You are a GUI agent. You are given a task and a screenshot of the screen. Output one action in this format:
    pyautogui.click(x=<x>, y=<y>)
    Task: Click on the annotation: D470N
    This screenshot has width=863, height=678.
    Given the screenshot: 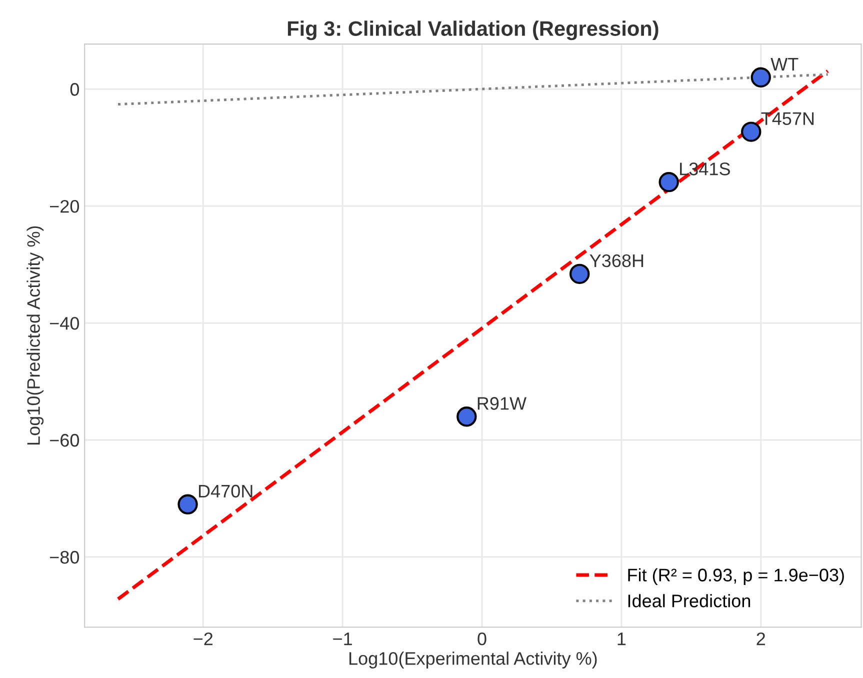 What is the action you would take?
    pyautogui.click(x=225, y=491)
    